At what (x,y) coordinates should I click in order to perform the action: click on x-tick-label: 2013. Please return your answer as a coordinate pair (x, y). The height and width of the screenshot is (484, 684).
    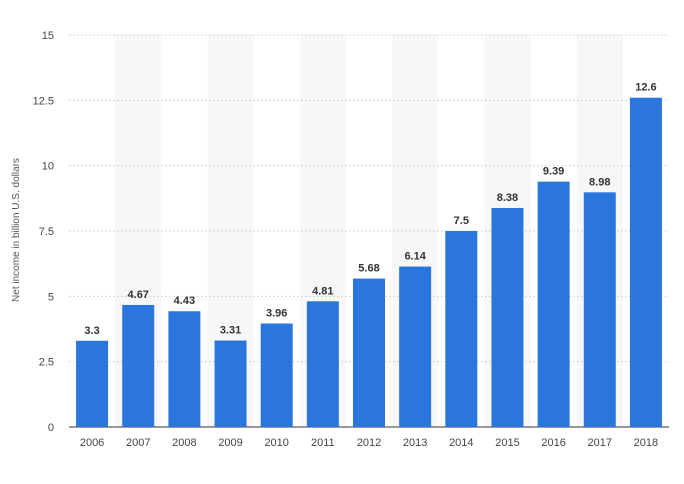
    Looking at the image, I should click on (415, 443).